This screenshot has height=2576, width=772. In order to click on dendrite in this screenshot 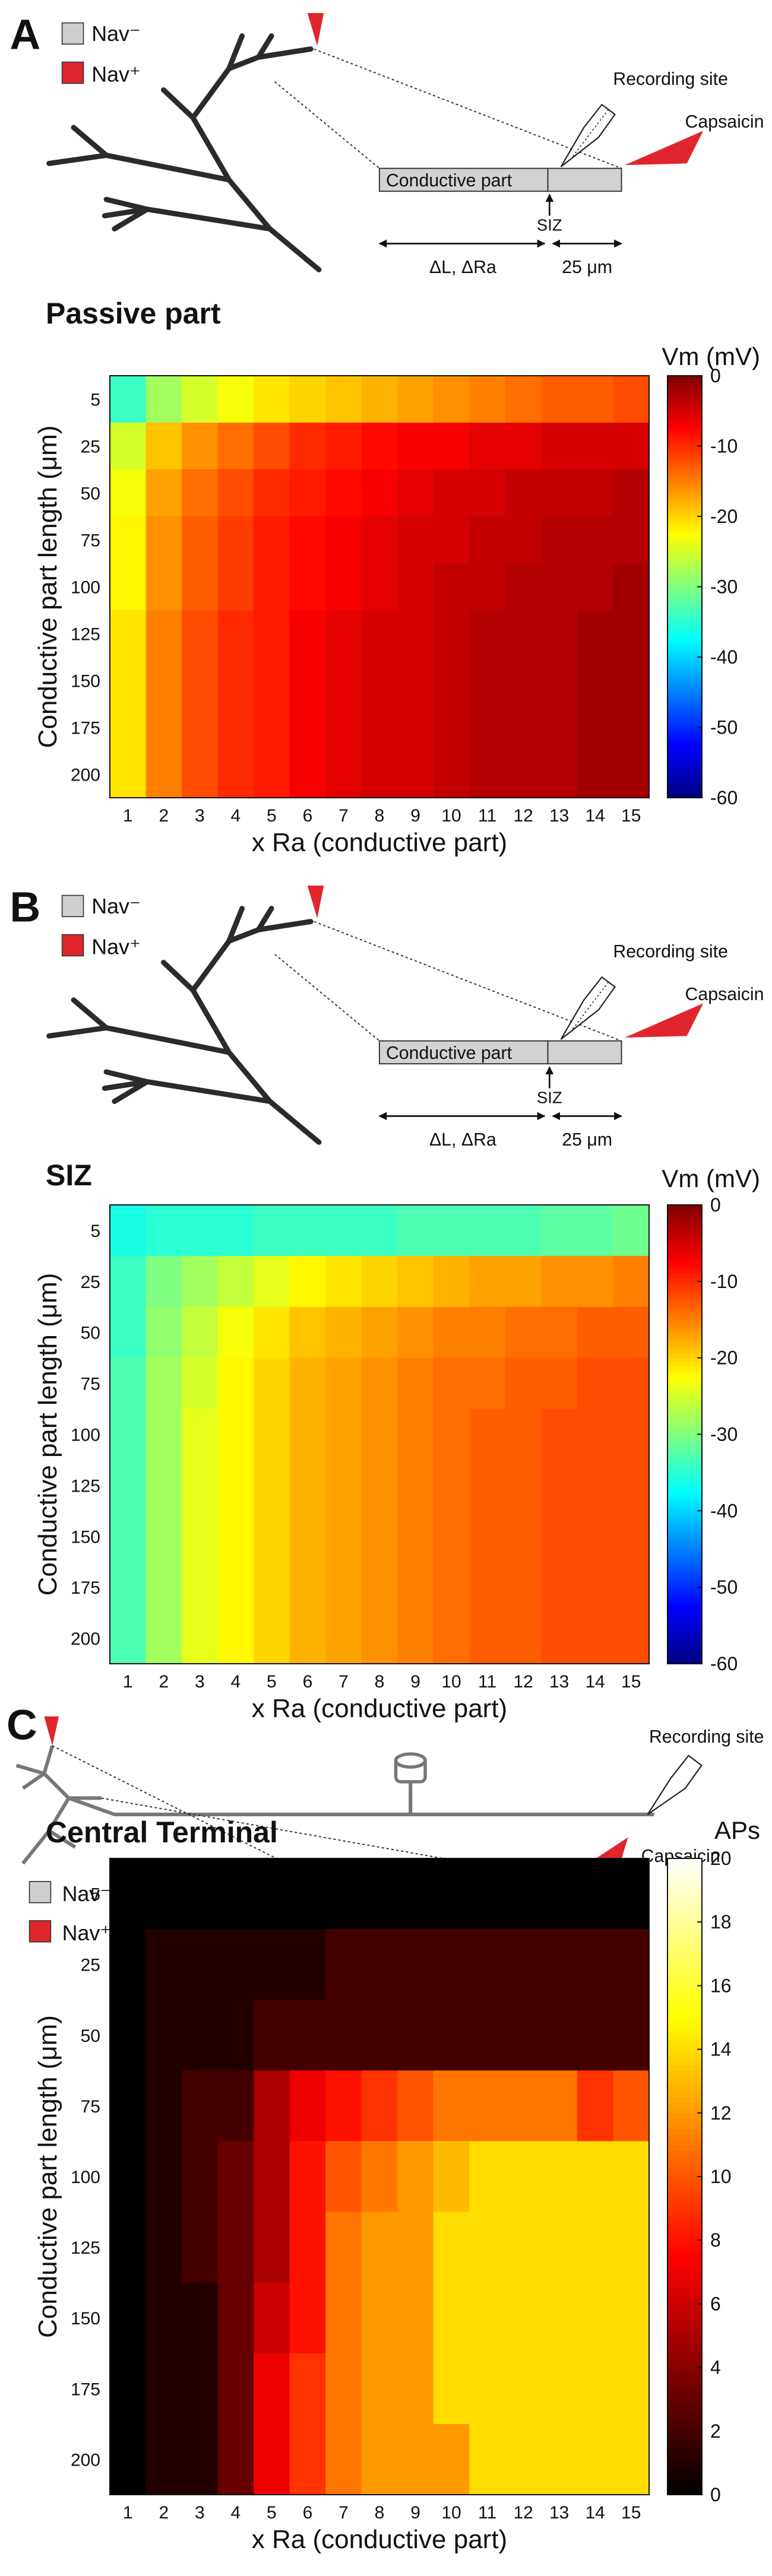, I will do `click(235, 52)`.